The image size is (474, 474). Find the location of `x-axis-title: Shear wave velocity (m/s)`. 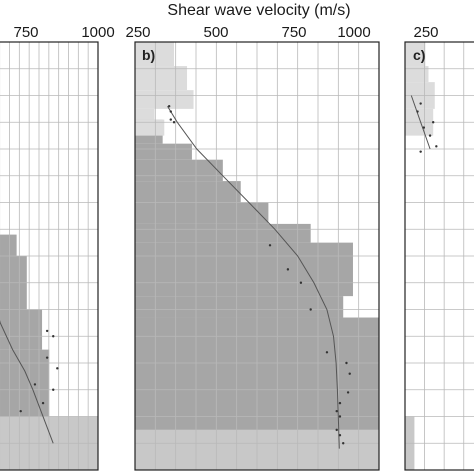

x-axis-title: Shear wave velocity (m/s) is located at coordinates (258, 10).